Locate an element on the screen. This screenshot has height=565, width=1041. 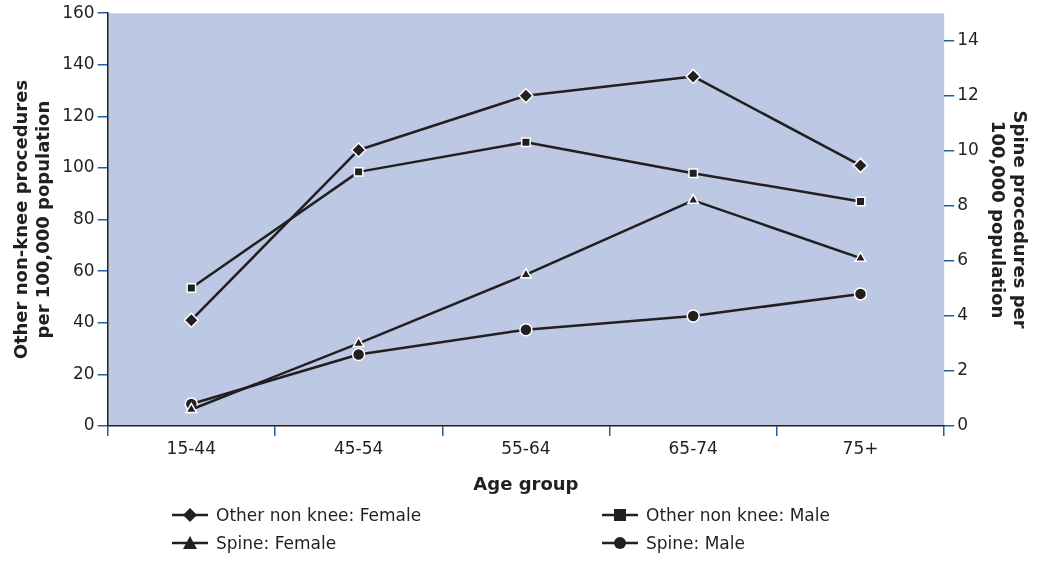
x-tick-label: 65-74 is located at coordinates (693, 447).